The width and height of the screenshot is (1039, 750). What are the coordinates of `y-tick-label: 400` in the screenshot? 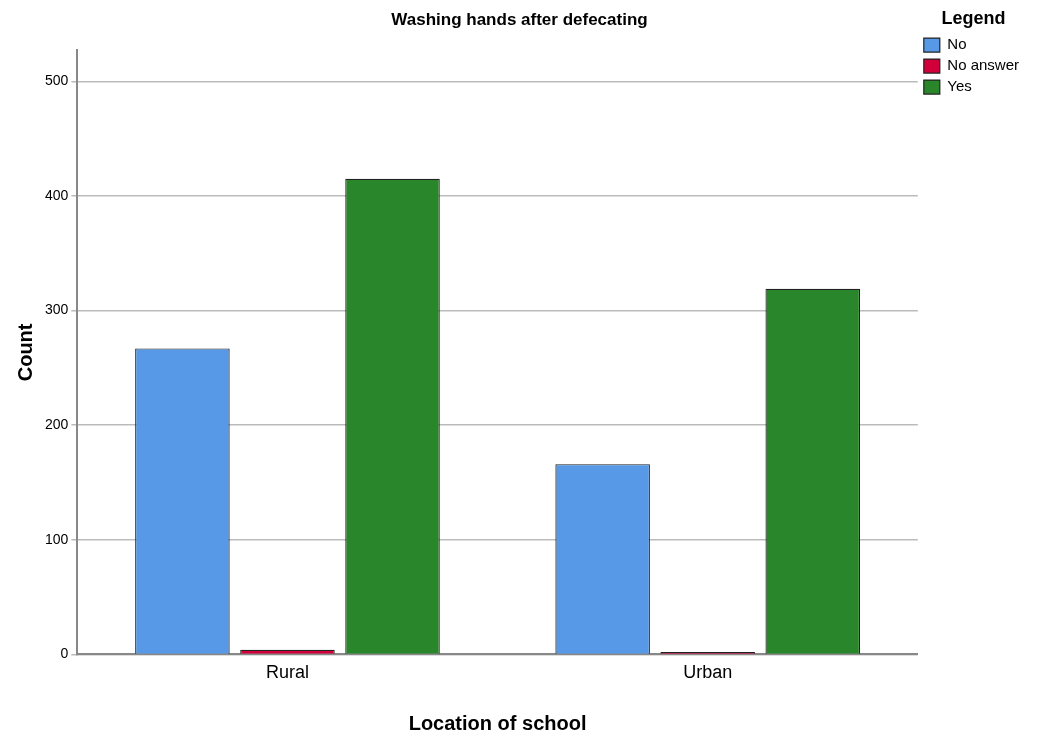 It's located at (57, 194).